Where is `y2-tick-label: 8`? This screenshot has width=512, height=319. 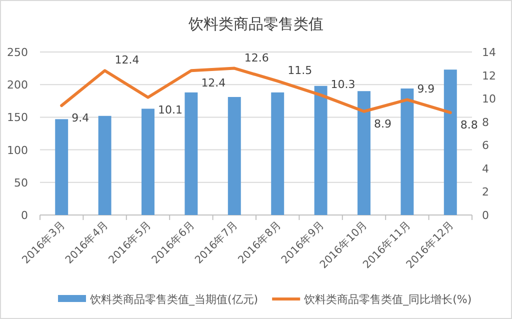
y2-tick-label: 8 is located at coordinates (485, 122).